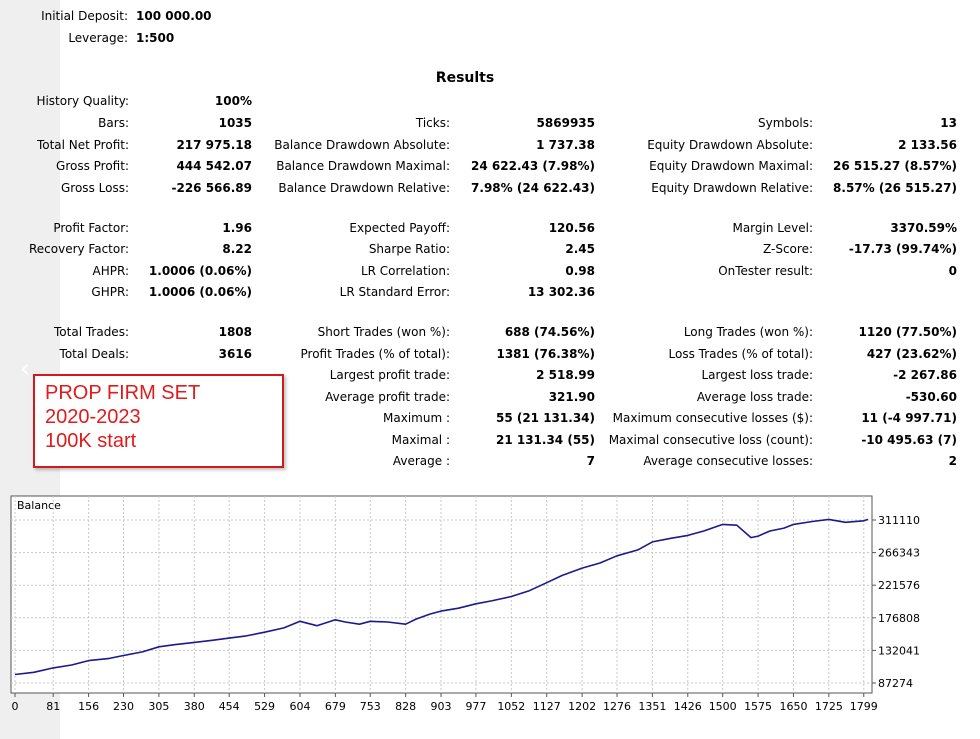  Describe the element at coordinates (432, 123) in the screenshot. I see `stat-label: Ticks:` at that location.